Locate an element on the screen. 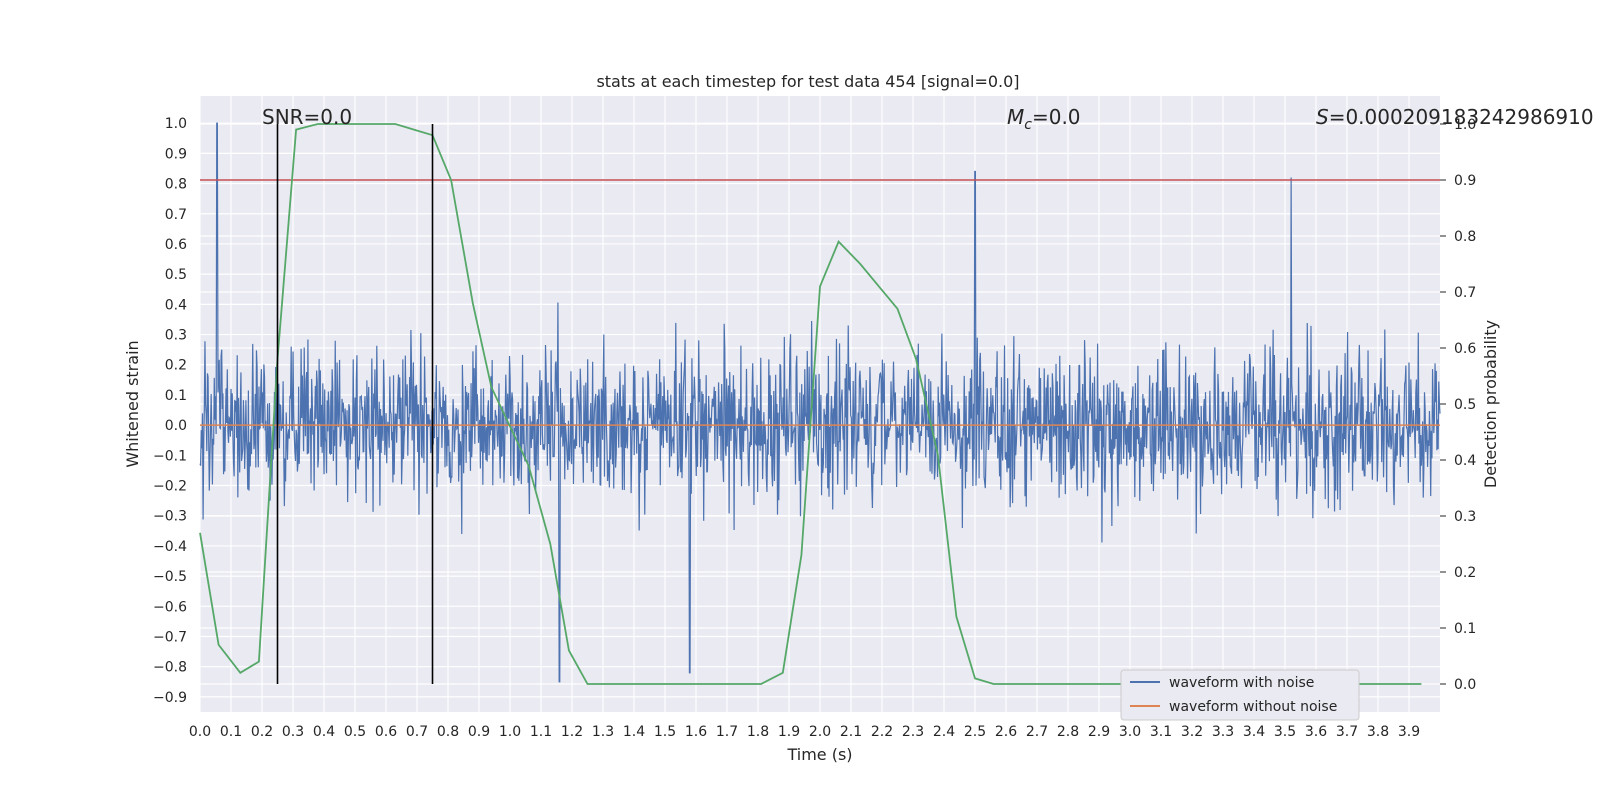 This screenshot has width=1600, height=800. legend-box is located at coordinates (1240, 695).